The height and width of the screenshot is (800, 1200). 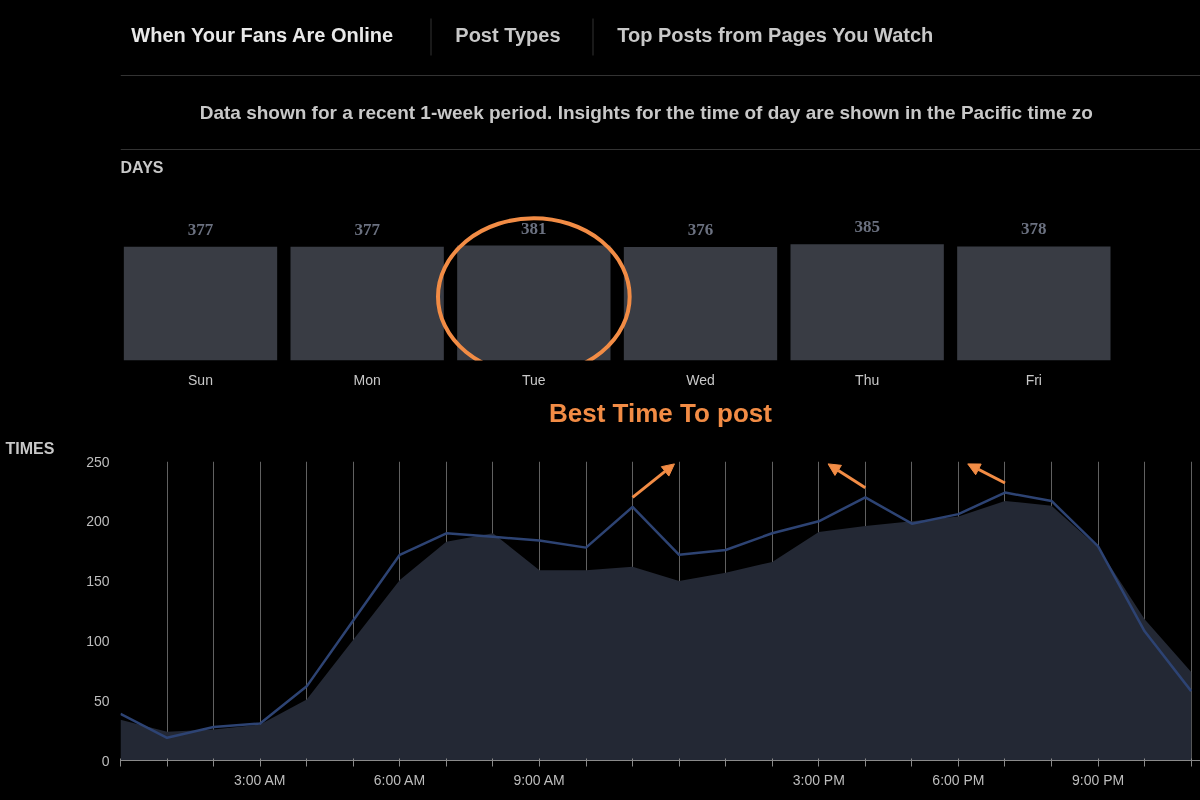 What do you see at coordinates (142, 167) in the screenshot?
I see `chart-title: DAYS` at bounding box center [142, 167].